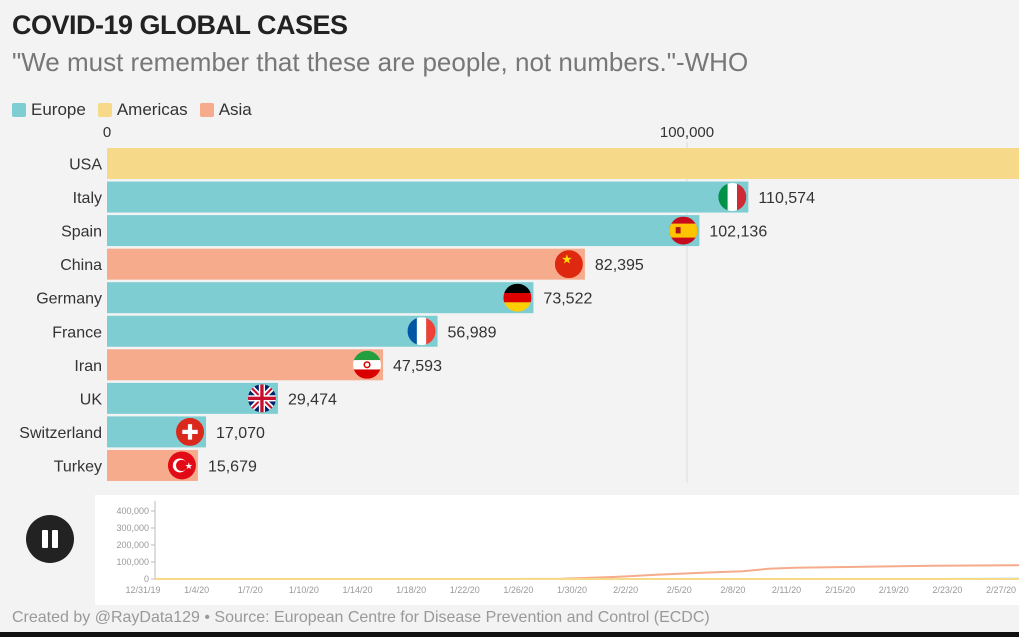  I want to click on axis-tick-label: 100,000, so click(687, 132).